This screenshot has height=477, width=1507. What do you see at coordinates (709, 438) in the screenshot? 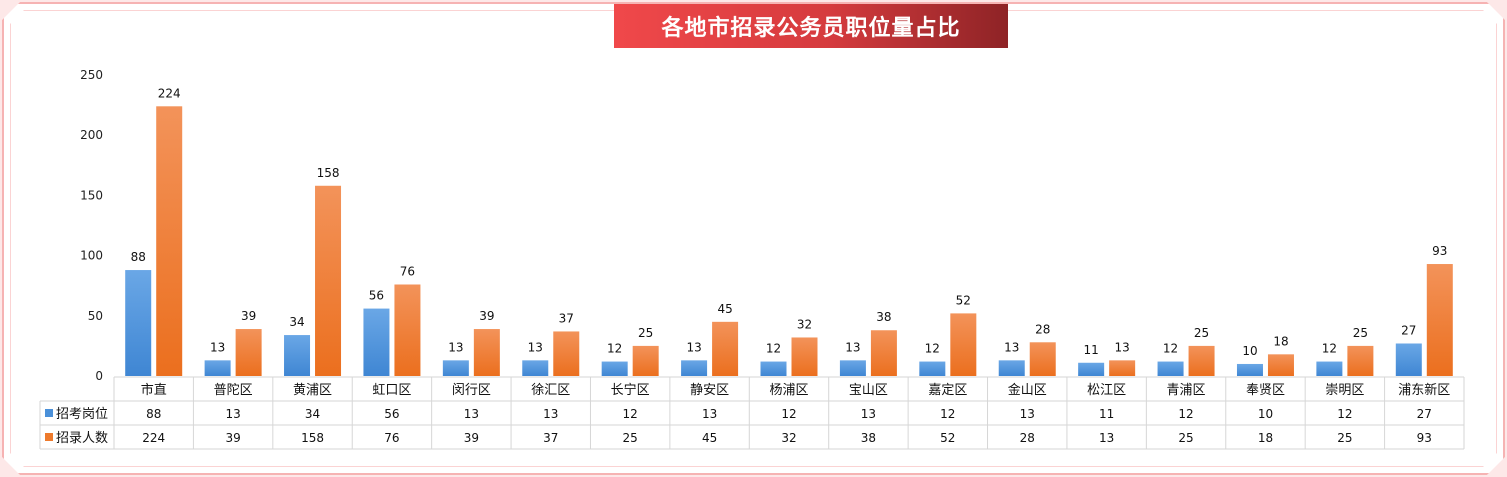
I see `table-cell-value: 45` at bounding box center [709, 438].